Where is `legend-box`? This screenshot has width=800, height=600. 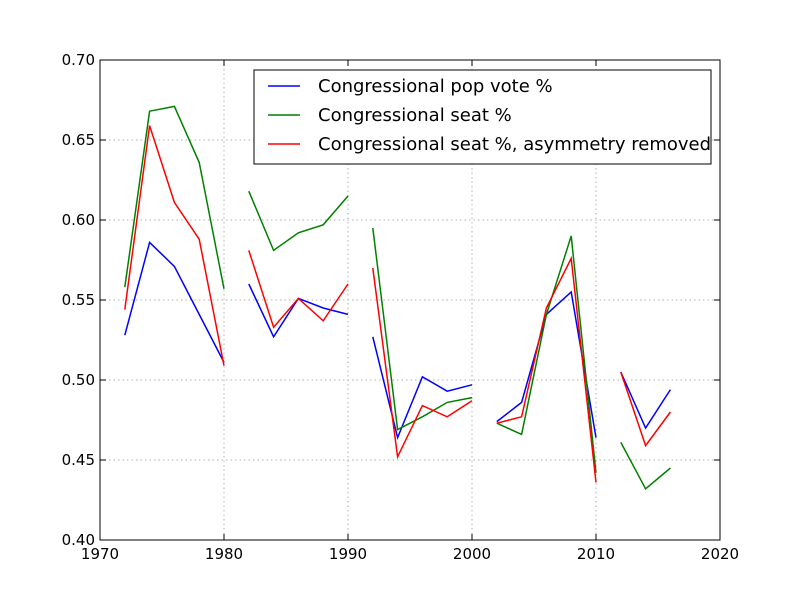 legend-box is located at coordinates (482, 117).